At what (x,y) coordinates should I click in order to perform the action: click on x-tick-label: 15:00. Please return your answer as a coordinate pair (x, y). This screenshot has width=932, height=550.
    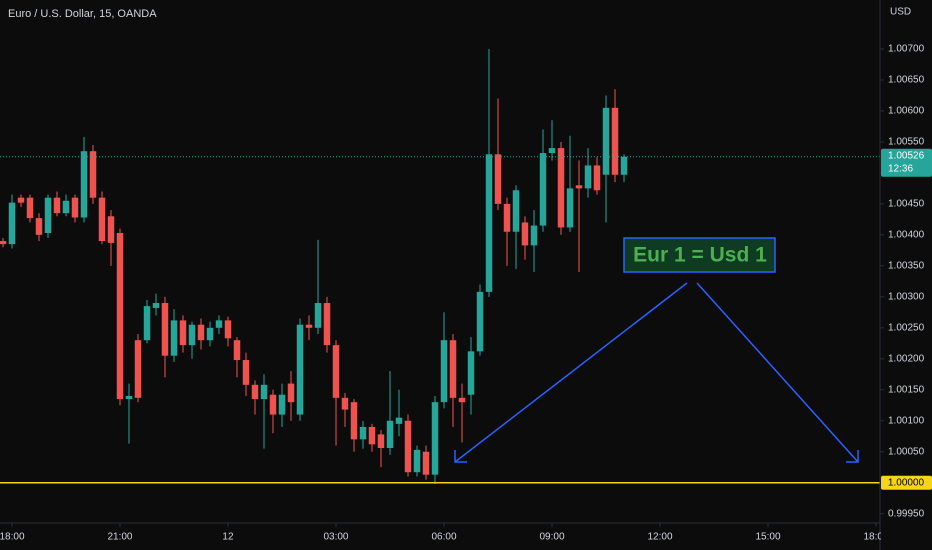
    Looking at the image, I should click on (767, 537).